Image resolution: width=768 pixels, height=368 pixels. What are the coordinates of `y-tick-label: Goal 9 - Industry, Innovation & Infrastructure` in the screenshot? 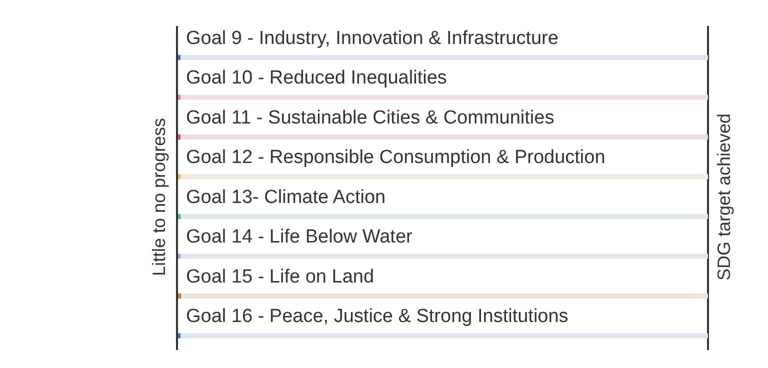 It's located at (372, 38).